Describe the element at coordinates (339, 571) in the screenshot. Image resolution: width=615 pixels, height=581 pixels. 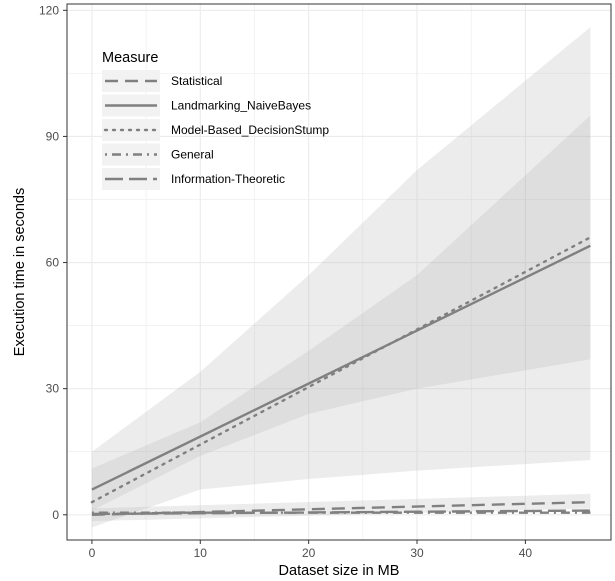
I see `x-axis-title: Dataset size in MB` at that location.